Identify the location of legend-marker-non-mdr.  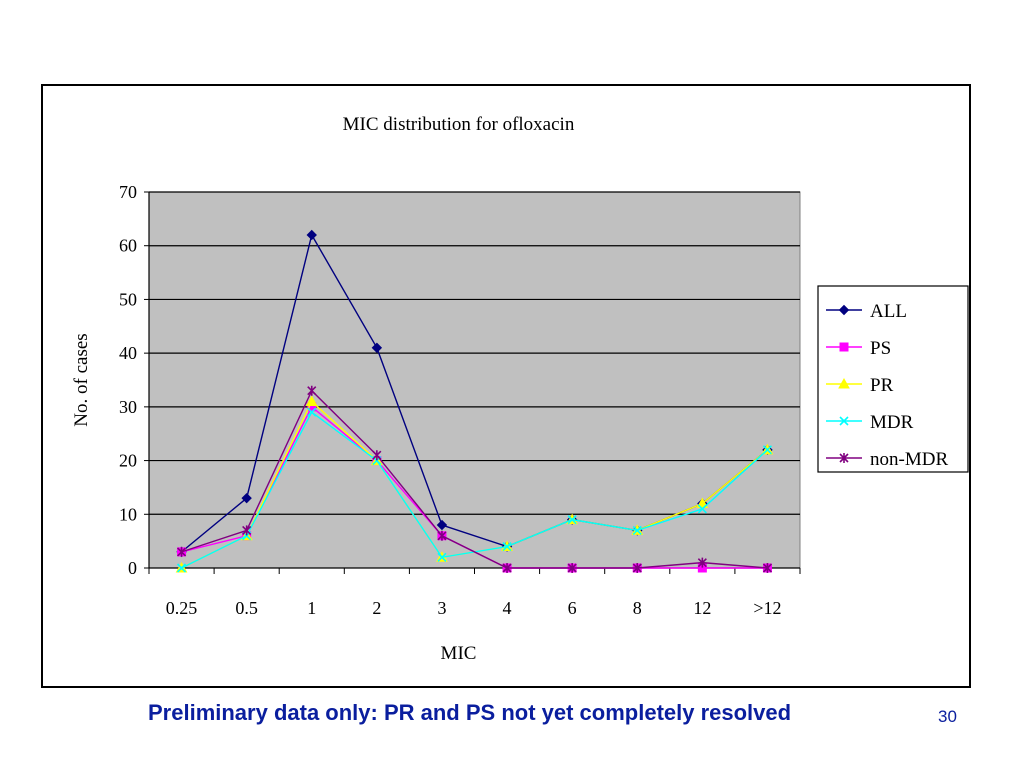
(844, 458).